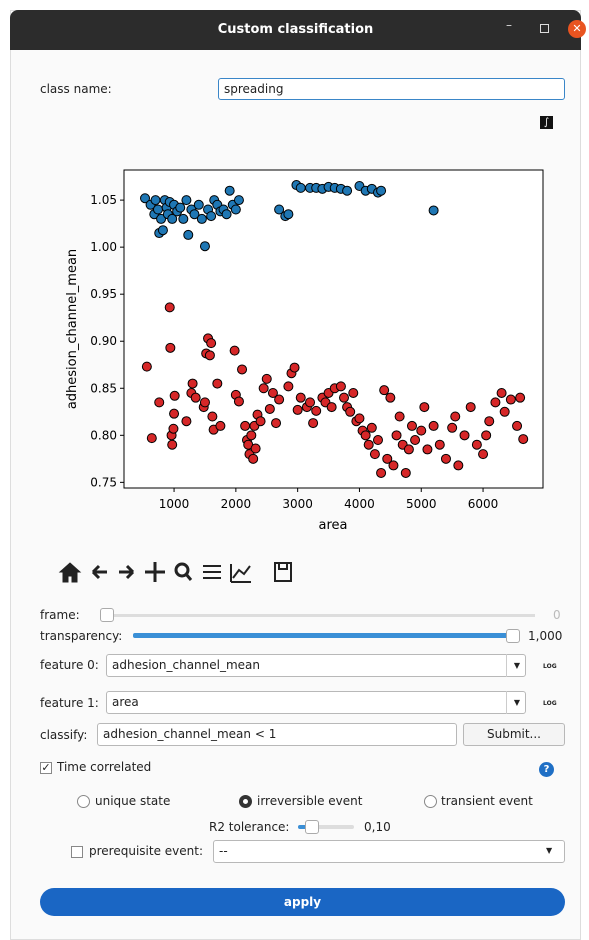 This screenshot has width=589, height=940. I want to click on edit-icon, so click(240, 573).